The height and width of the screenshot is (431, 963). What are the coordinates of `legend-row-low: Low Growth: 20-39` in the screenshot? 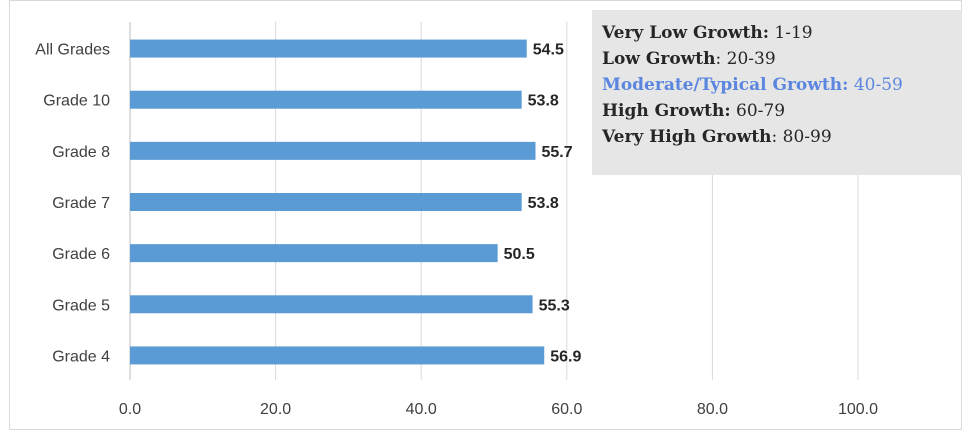 It's located at (777, 59).